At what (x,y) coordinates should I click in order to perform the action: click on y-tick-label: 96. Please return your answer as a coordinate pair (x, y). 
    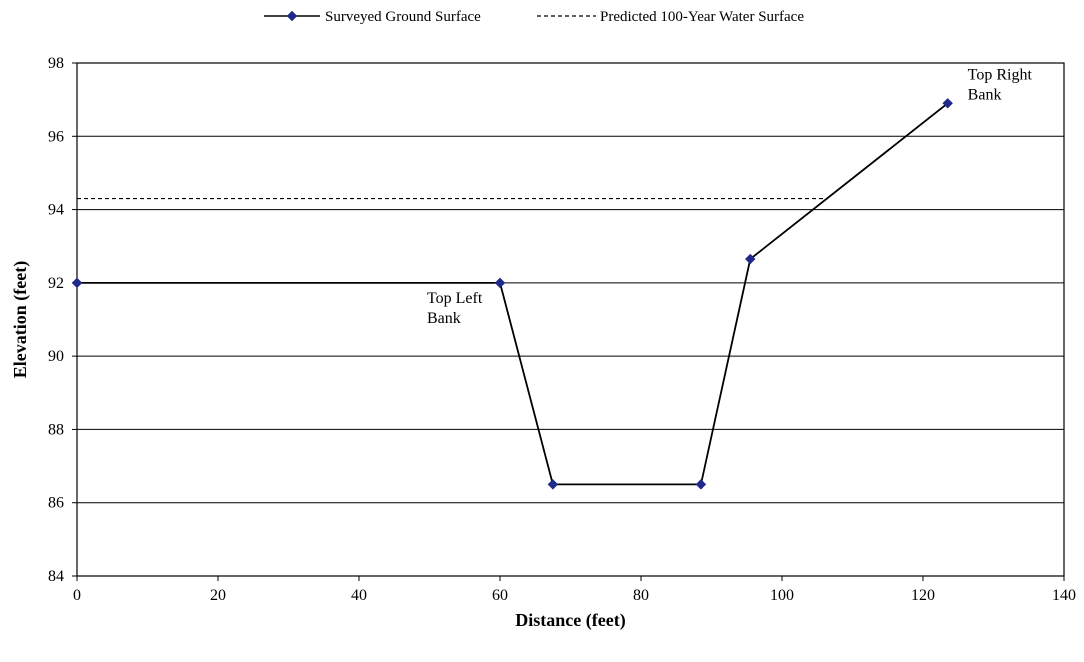
    Looking at the image, I should click on (56, 136).